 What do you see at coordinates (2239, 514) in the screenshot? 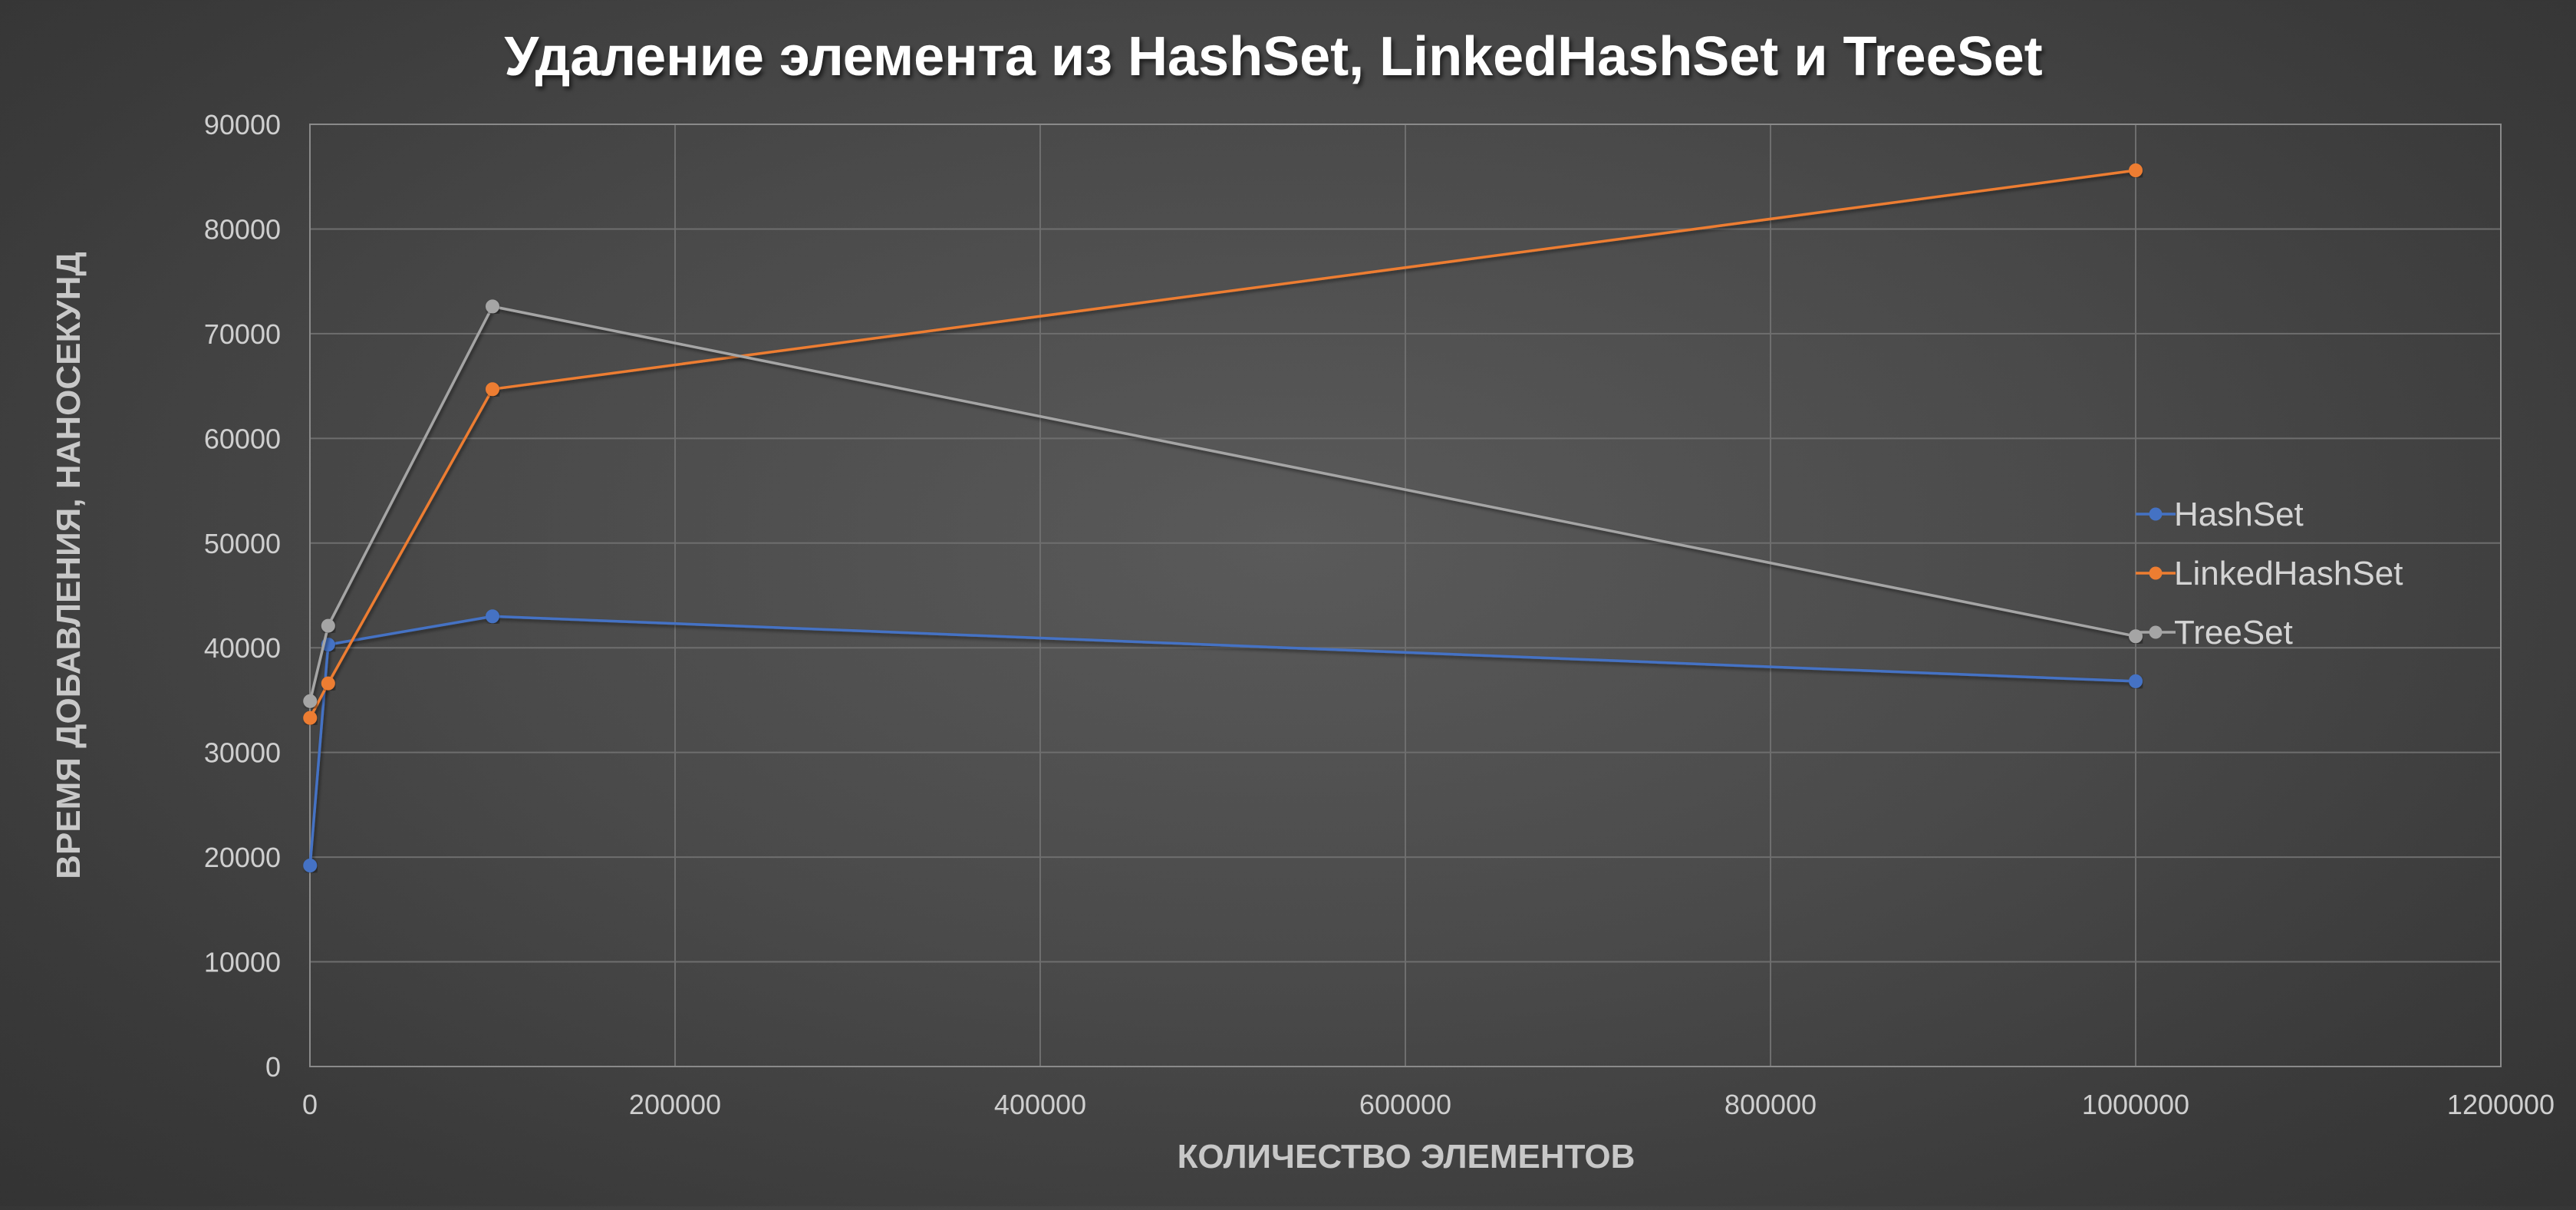
I see `legend-label: HashSet` at bounding box center [2239, 514].